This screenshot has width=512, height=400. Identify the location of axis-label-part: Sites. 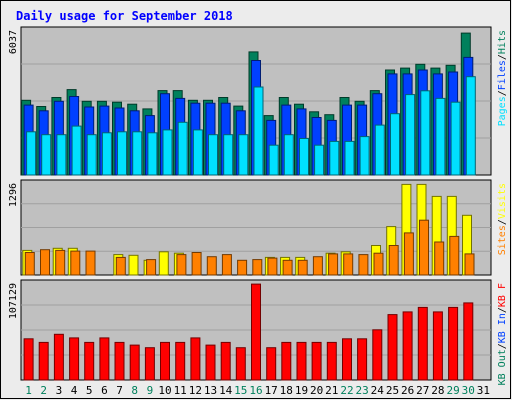
(502, 240).